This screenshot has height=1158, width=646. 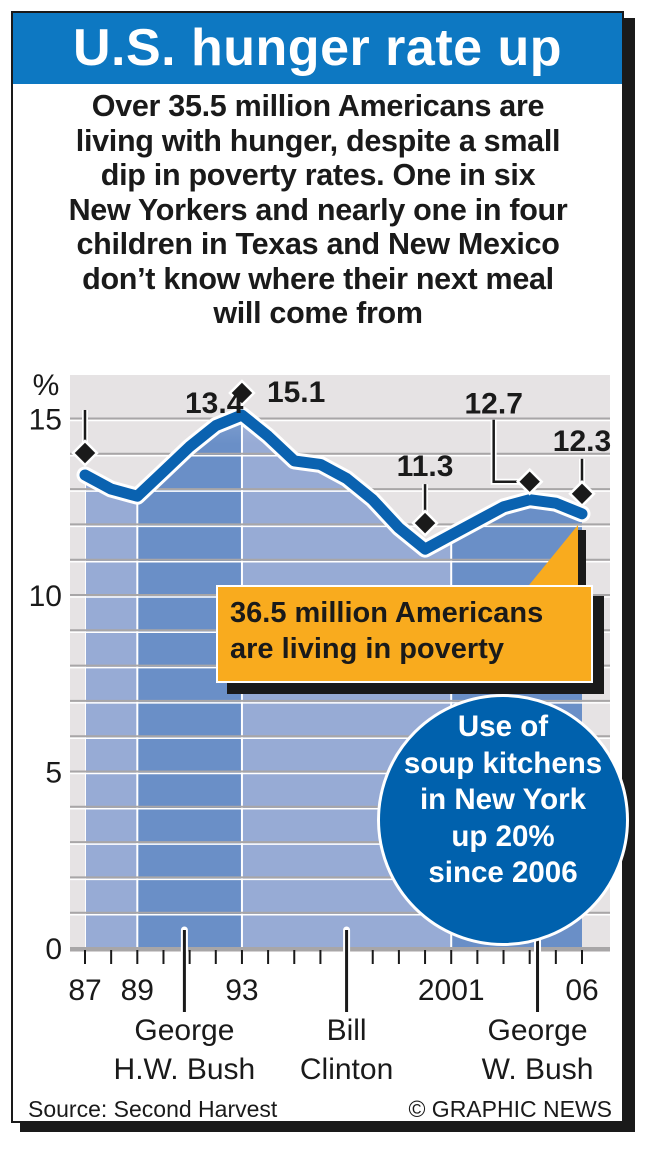 I want to click on credit: © GRAPHIC NEWS, so click(x=510, y=1109).